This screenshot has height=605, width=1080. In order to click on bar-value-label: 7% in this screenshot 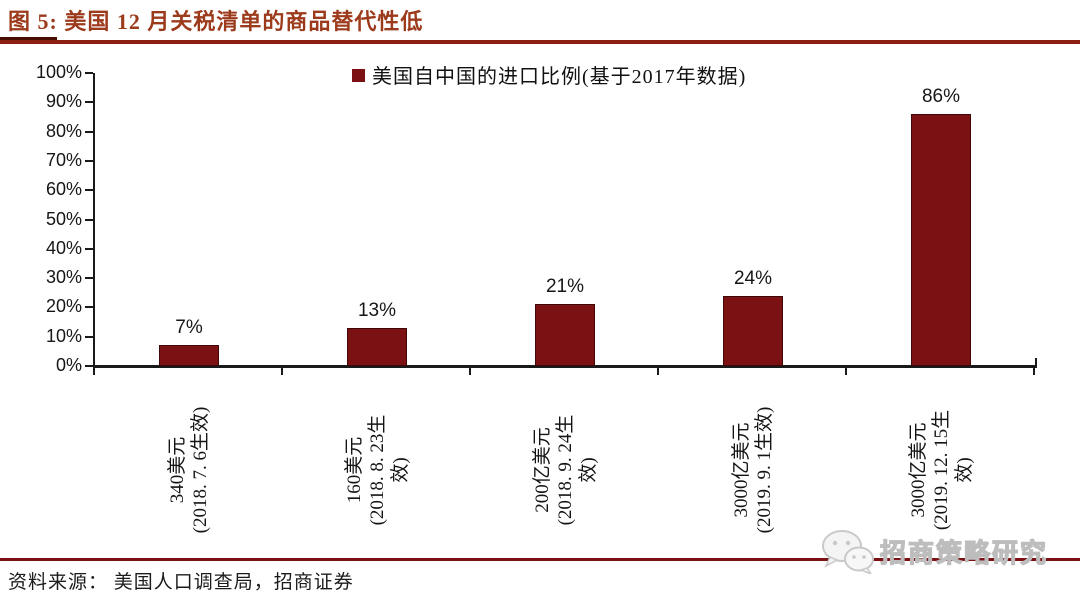, I will do `click(189, 328)`.